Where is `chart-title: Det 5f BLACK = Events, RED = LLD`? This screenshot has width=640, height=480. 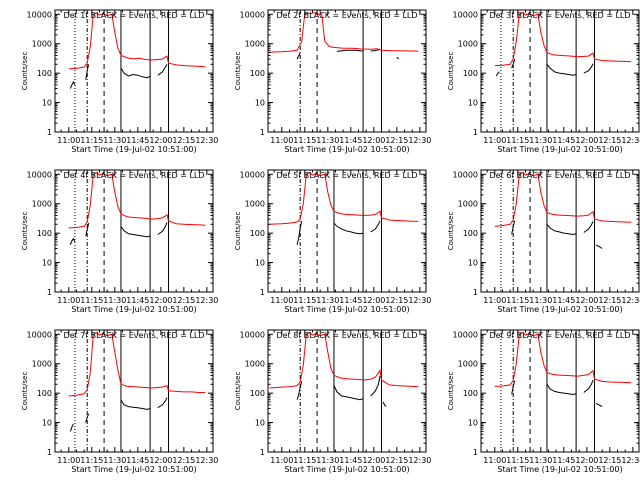 chart-title: Det 5f BLACK = Events, RED = LLD is located at coordinates (346, 175).